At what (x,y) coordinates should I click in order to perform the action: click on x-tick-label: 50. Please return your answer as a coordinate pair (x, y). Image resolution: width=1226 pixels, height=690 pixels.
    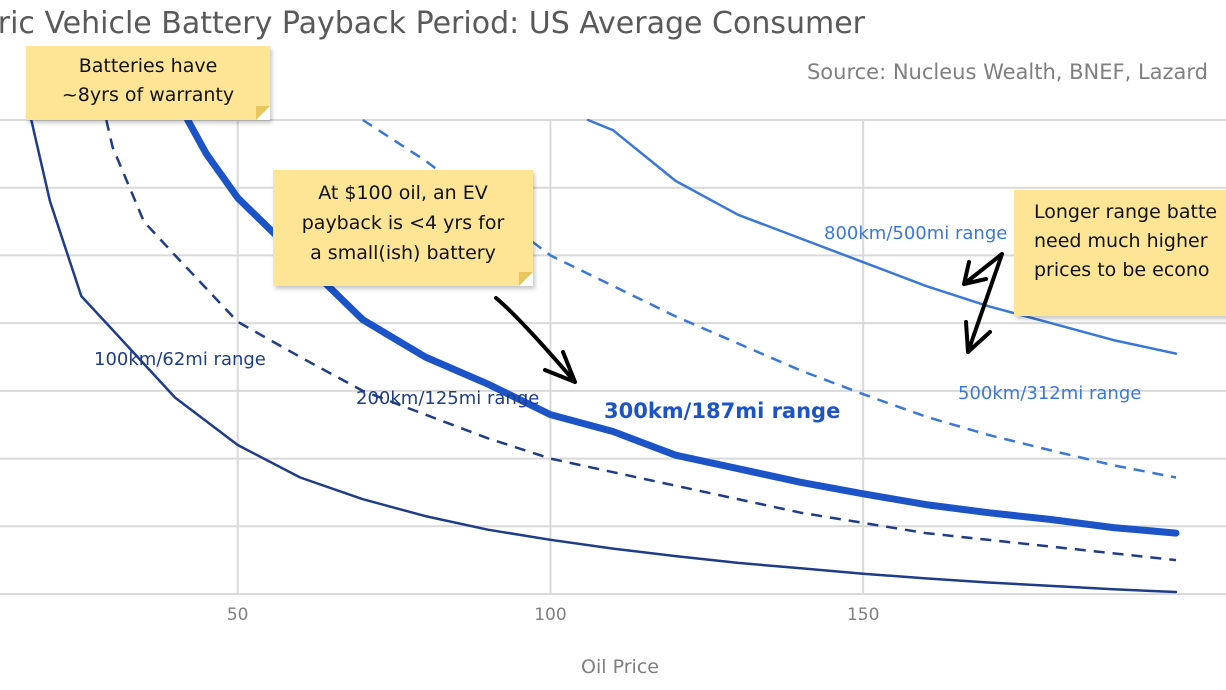
    Looking at the image, I should click on (238, 615).